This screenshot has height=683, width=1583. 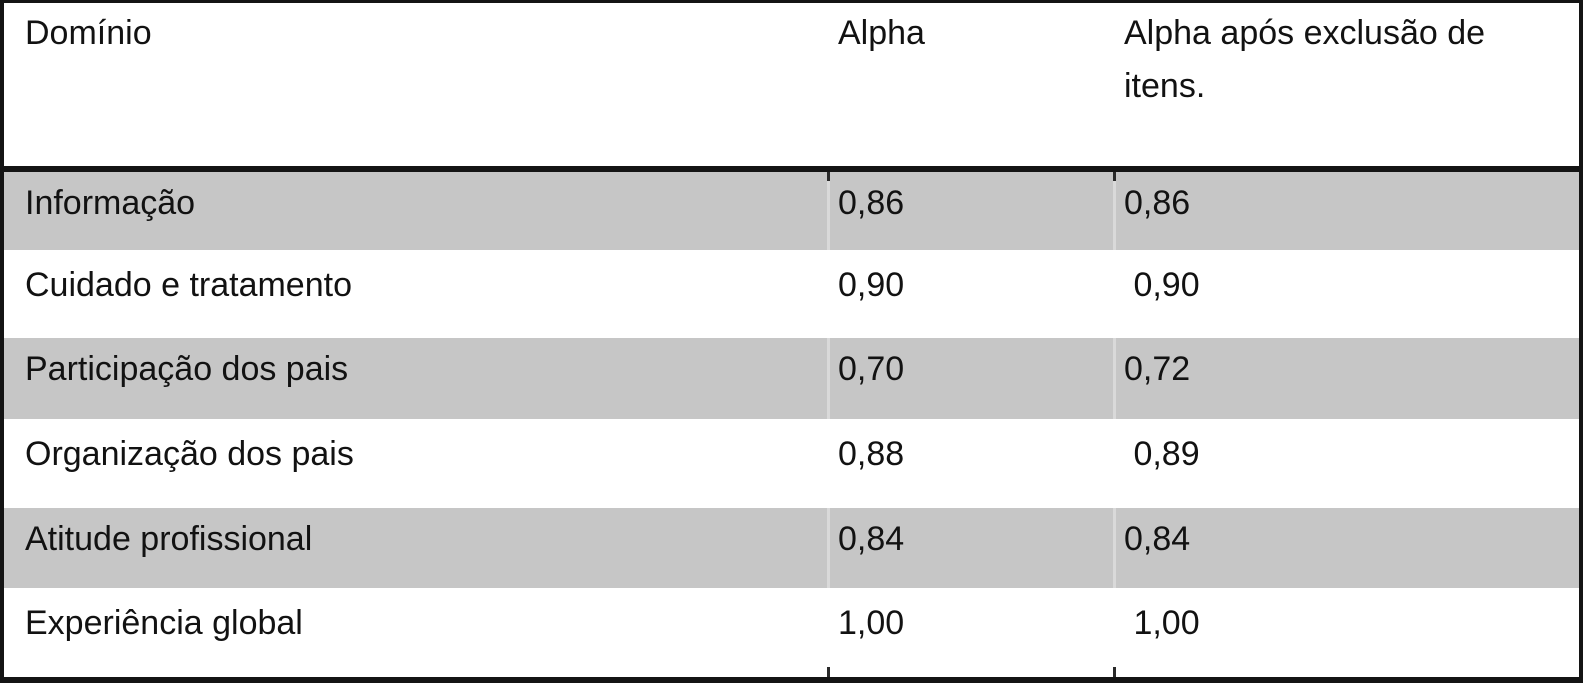 What do you see at coordinates (871, 453) in the screenshot?
I see `alpha-cell: 0,88` at bounding box center [871, 453].